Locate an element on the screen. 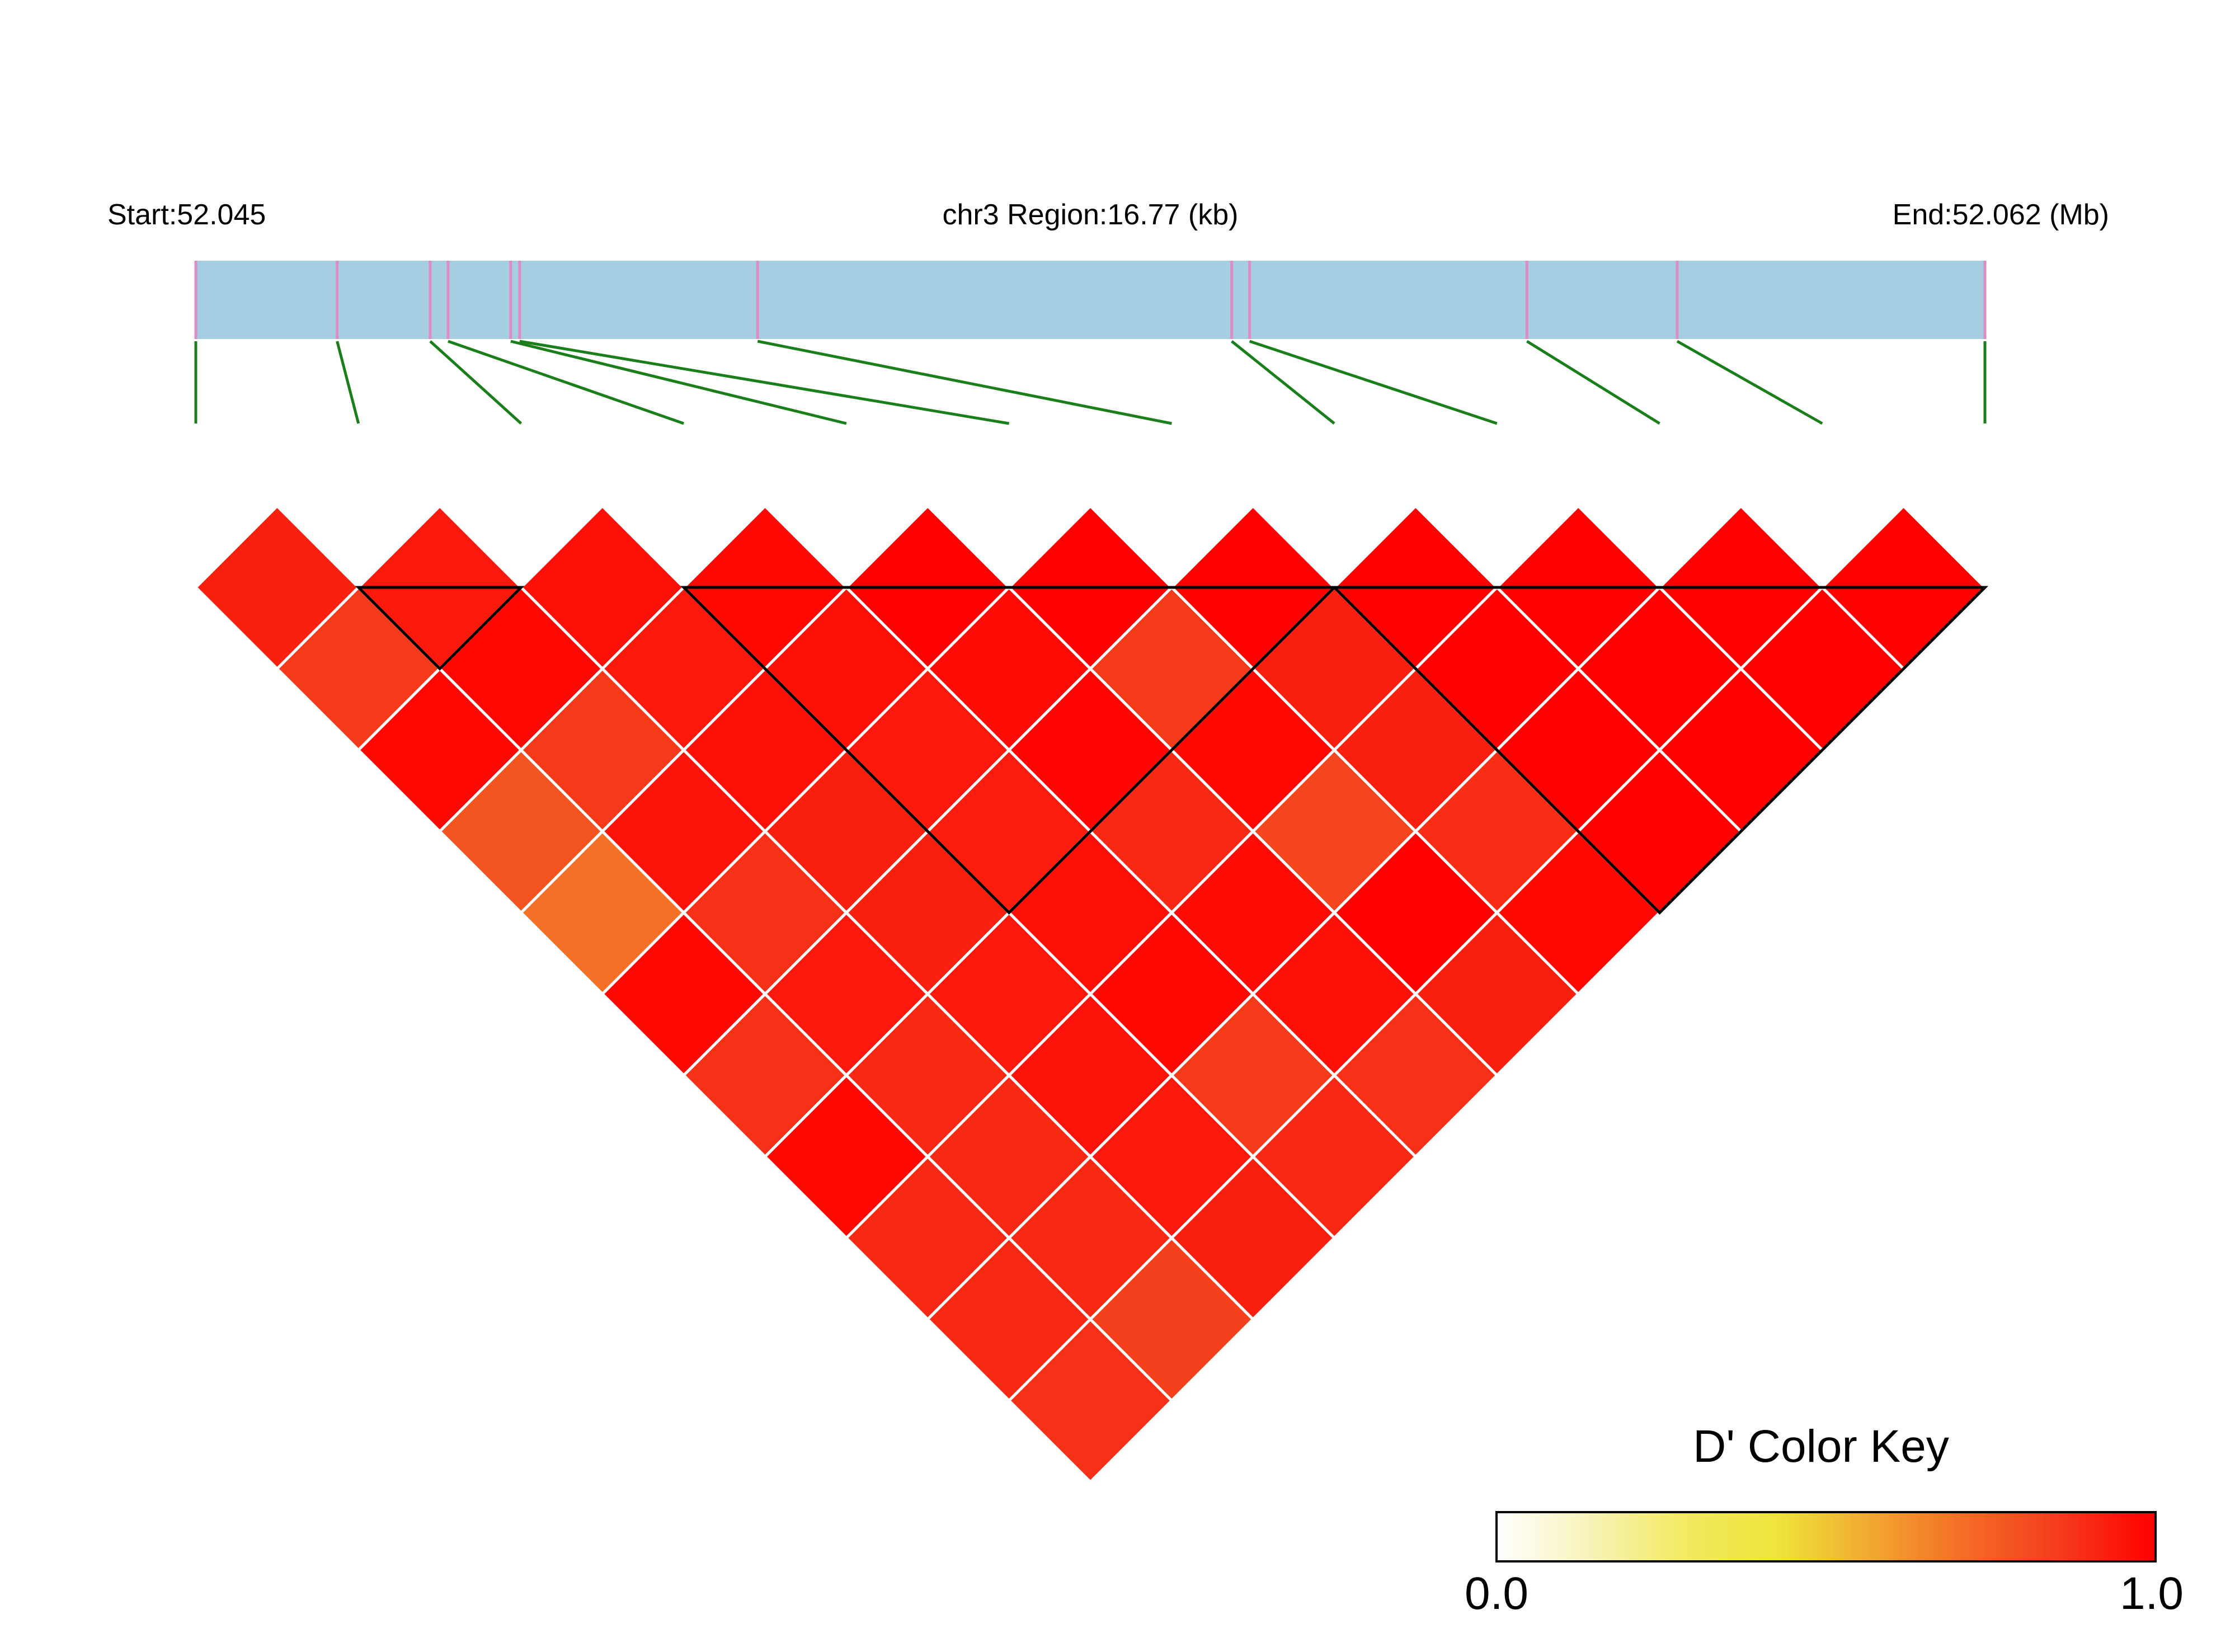  region-label: chr3 Region:16.77 (kb) is located at coordinates (1091, 215).